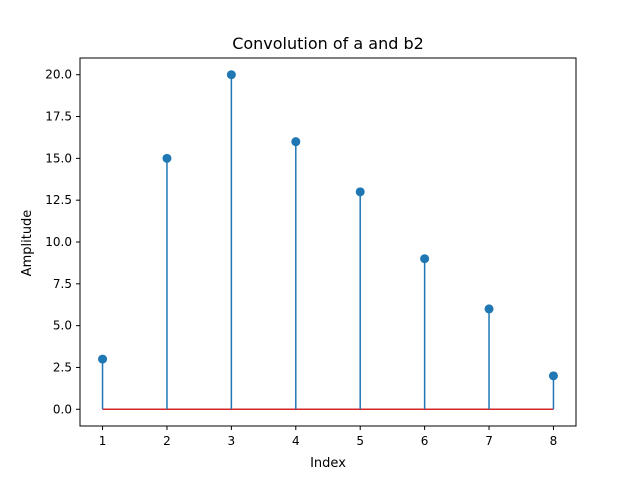 The width and height of the screenshot is (640, 480). What do you see at coordinates (62, 326) in the screenshot?
I see `y-tick-label: 5.0` at bounding box center [62, 326].